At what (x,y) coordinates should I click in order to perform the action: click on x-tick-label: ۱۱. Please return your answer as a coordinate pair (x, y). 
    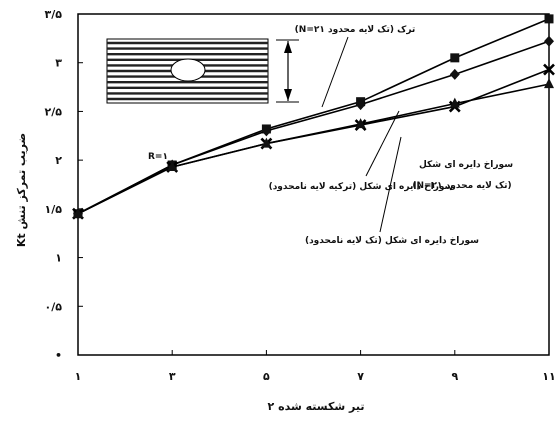
    Looking at the image, I should click on (548, 376).